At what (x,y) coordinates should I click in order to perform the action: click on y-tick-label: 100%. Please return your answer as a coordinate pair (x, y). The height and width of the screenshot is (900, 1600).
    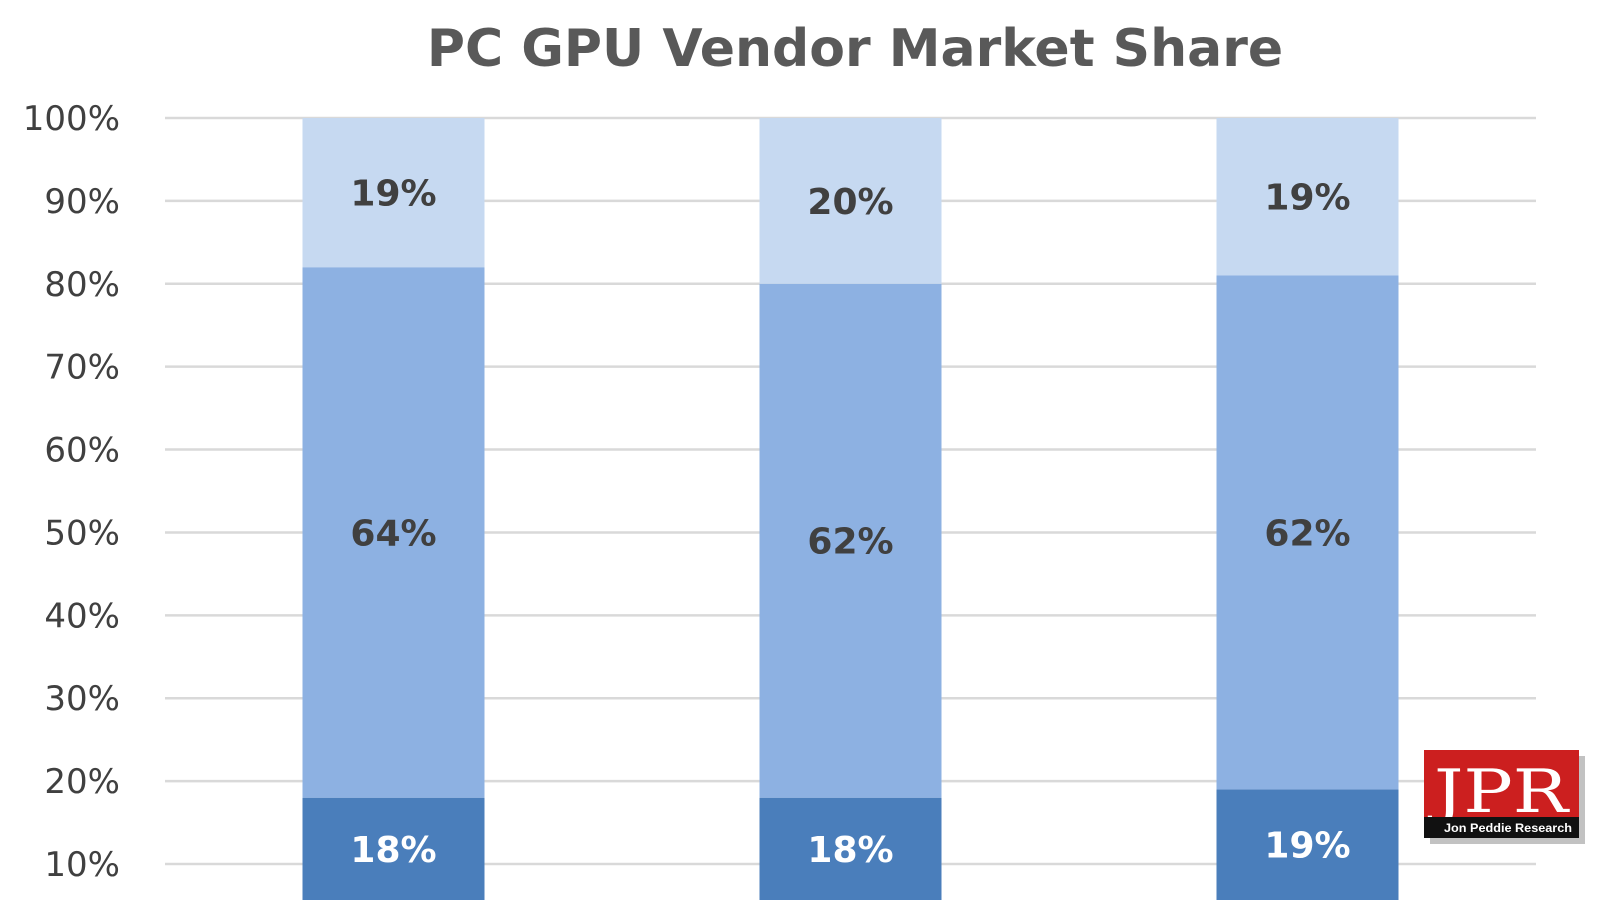
    Looking at the image, I should click on (71, 119).